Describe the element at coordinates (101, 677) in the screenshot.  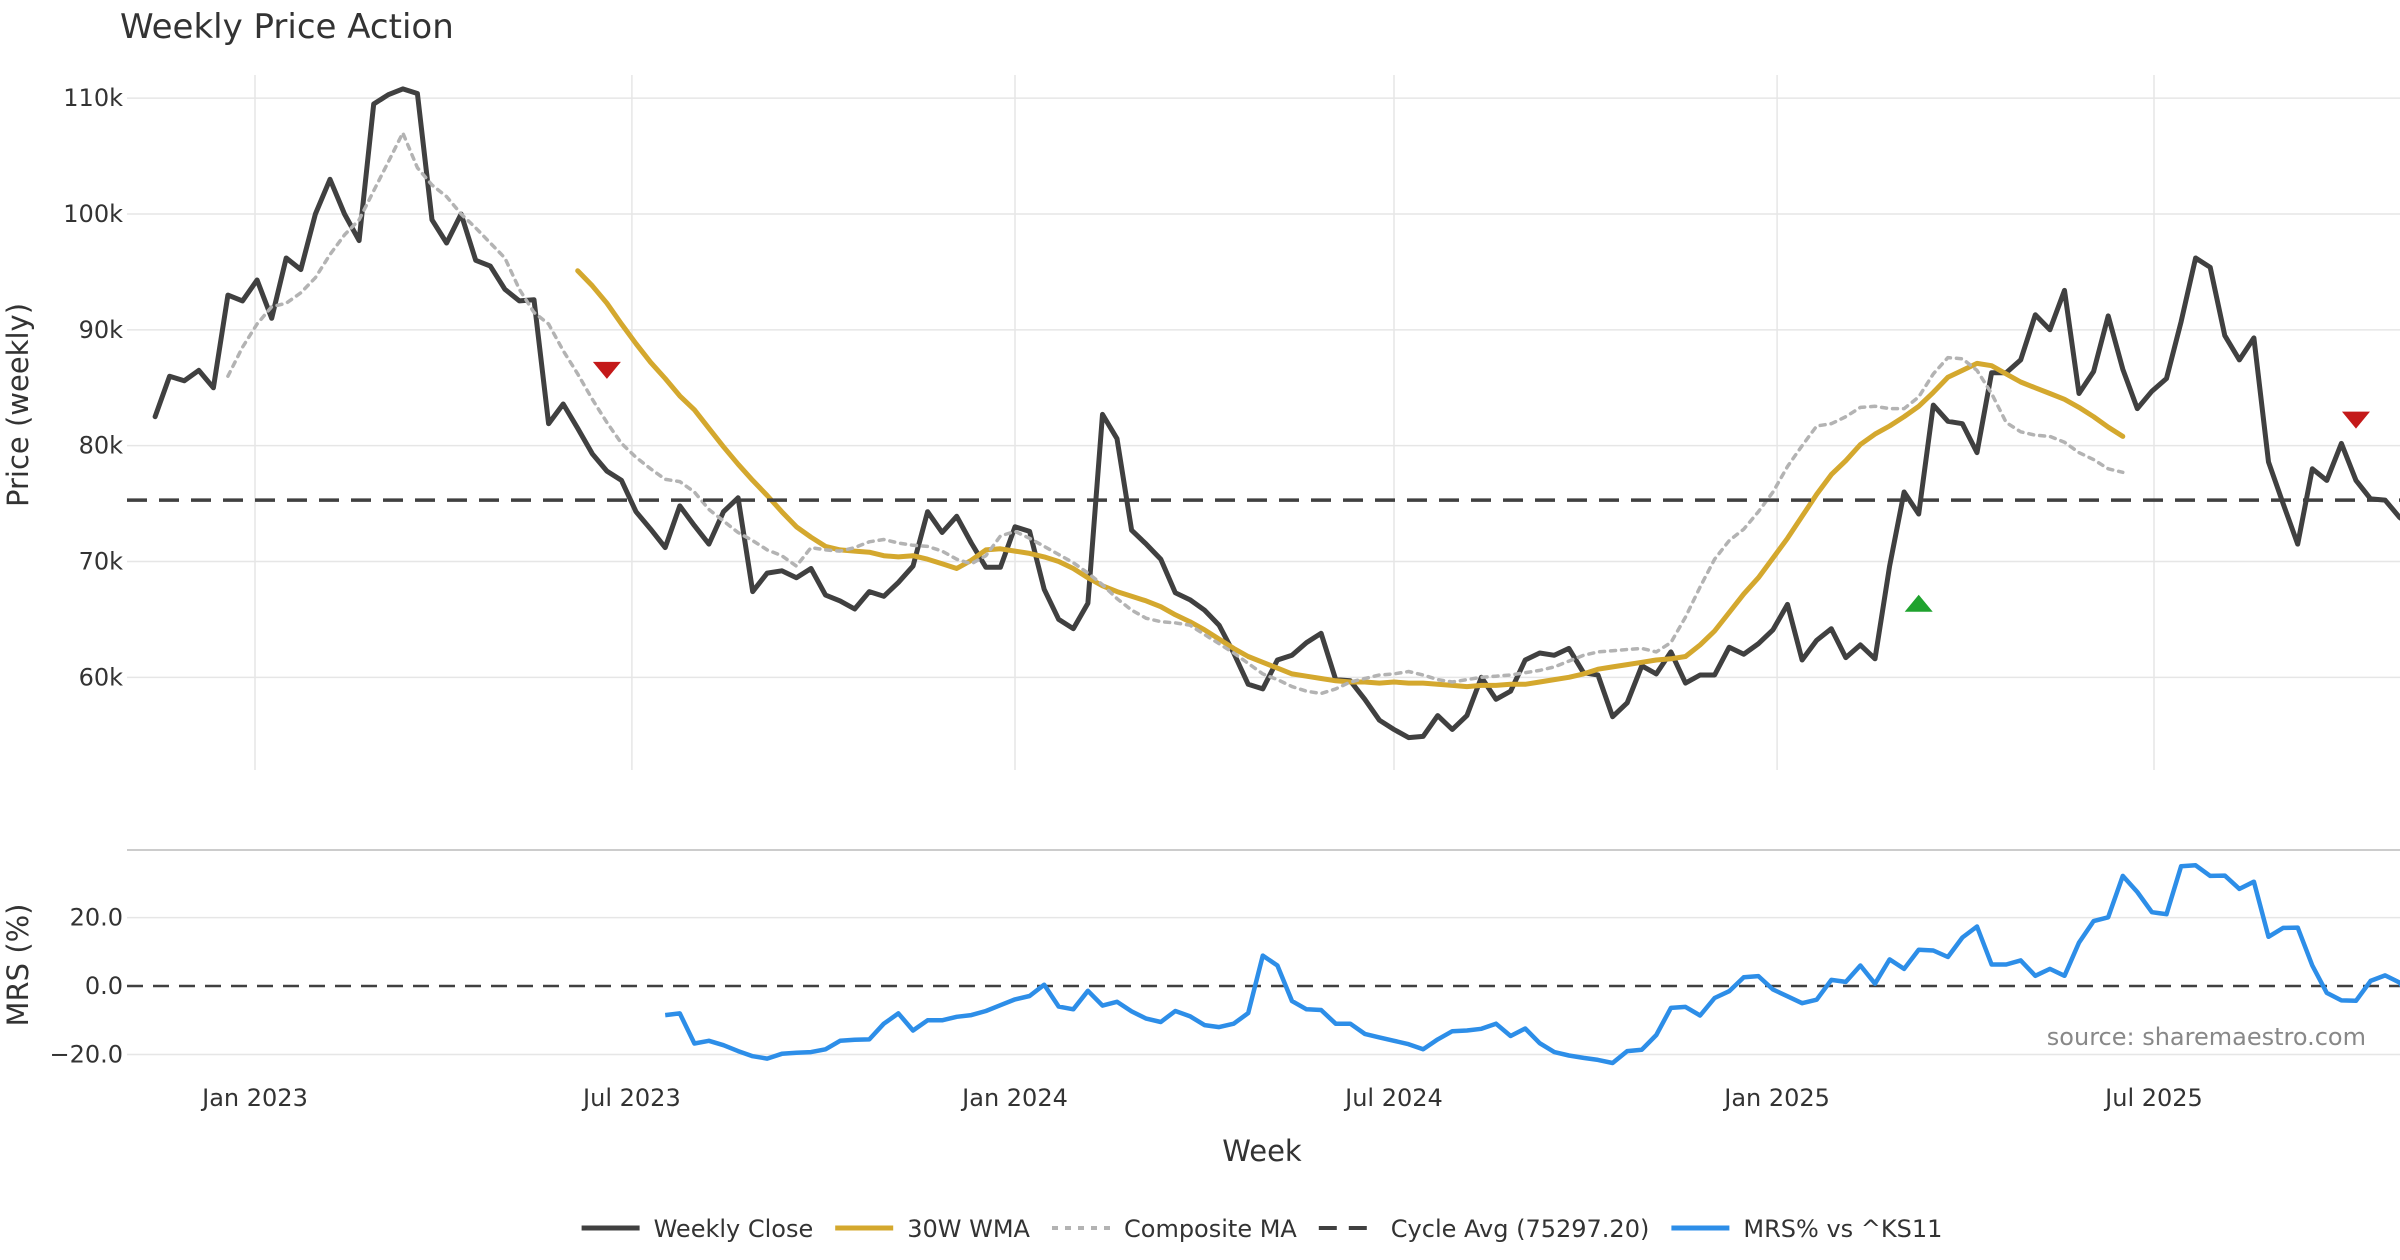
I see `price-y-tick-label: 60k` at that location.